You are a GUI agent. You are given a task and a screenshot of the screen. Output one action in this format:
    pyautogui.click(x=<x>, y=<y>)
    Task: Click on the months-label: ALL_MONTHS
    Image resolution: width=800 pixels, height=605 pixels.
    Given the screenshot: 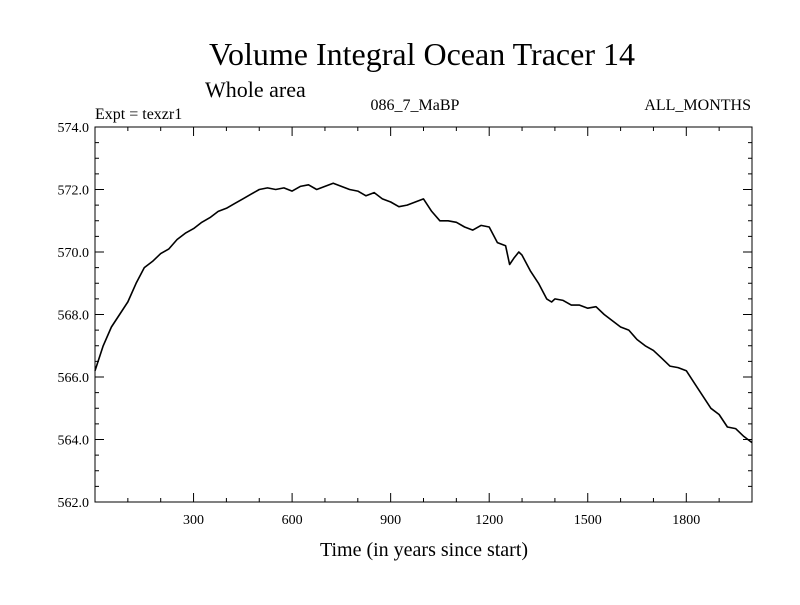 What is the action you would take?
    pyautogui.click(x=697, y=105)
    